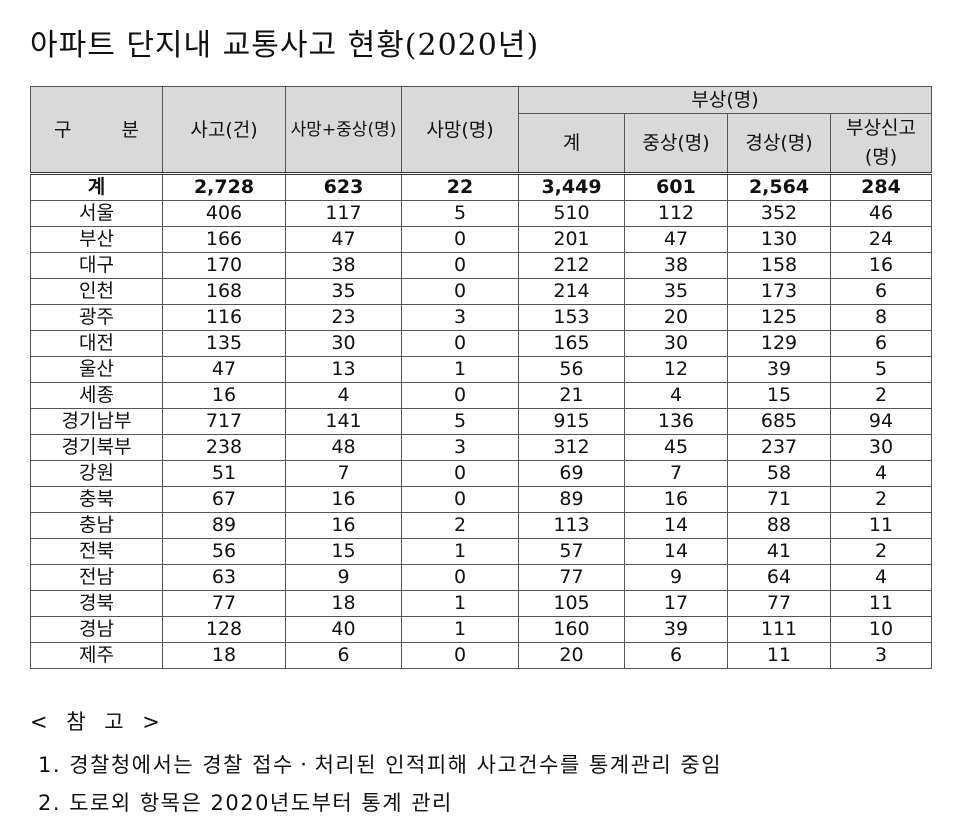  What do you see at coordinates (343, 551) in the screenshot?
I see `cell-killed-serious: 15` at bounding box center [343, 551].